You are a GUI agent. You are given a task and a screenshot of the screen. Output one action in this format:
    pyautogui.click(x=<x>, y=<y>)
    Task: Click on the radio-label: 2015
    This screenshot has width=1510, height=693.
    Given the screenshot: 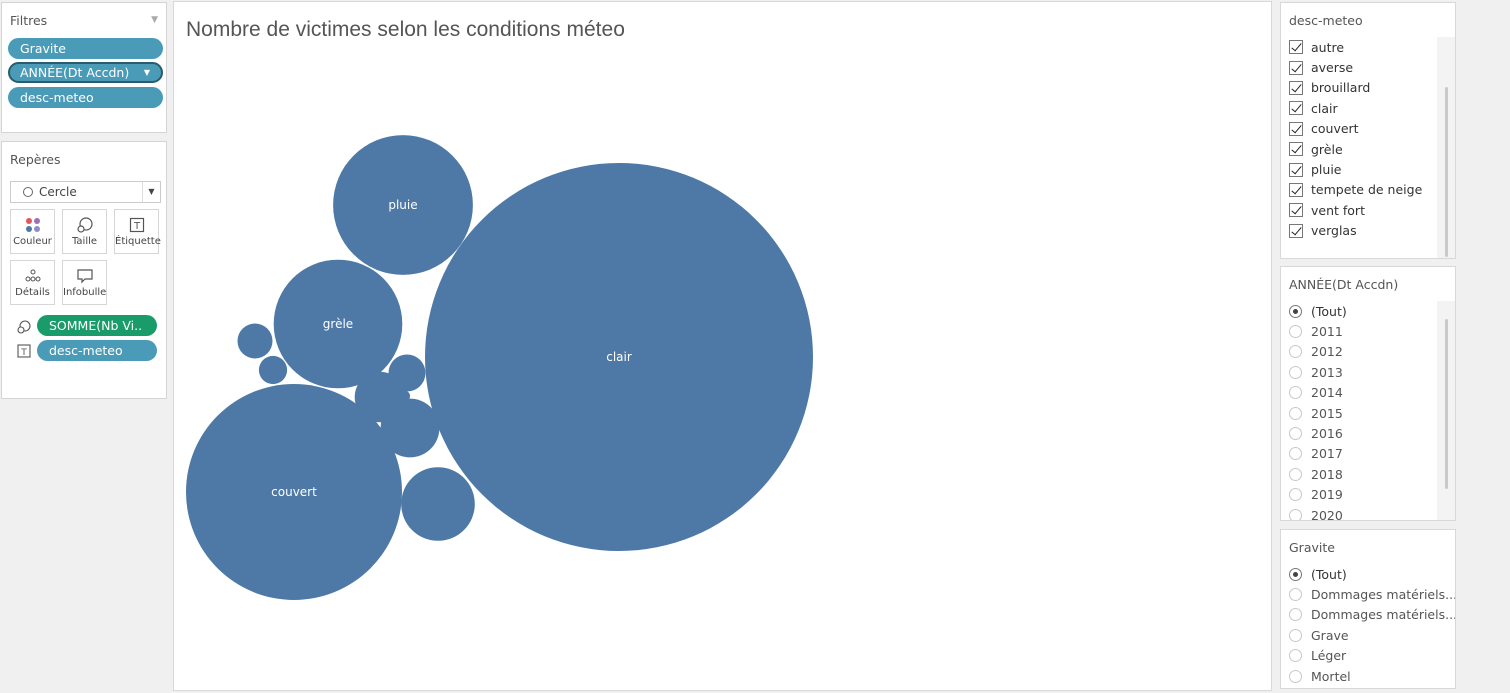 What is the action you would take?
    pyautogui.click(x=1327, y=413)
    